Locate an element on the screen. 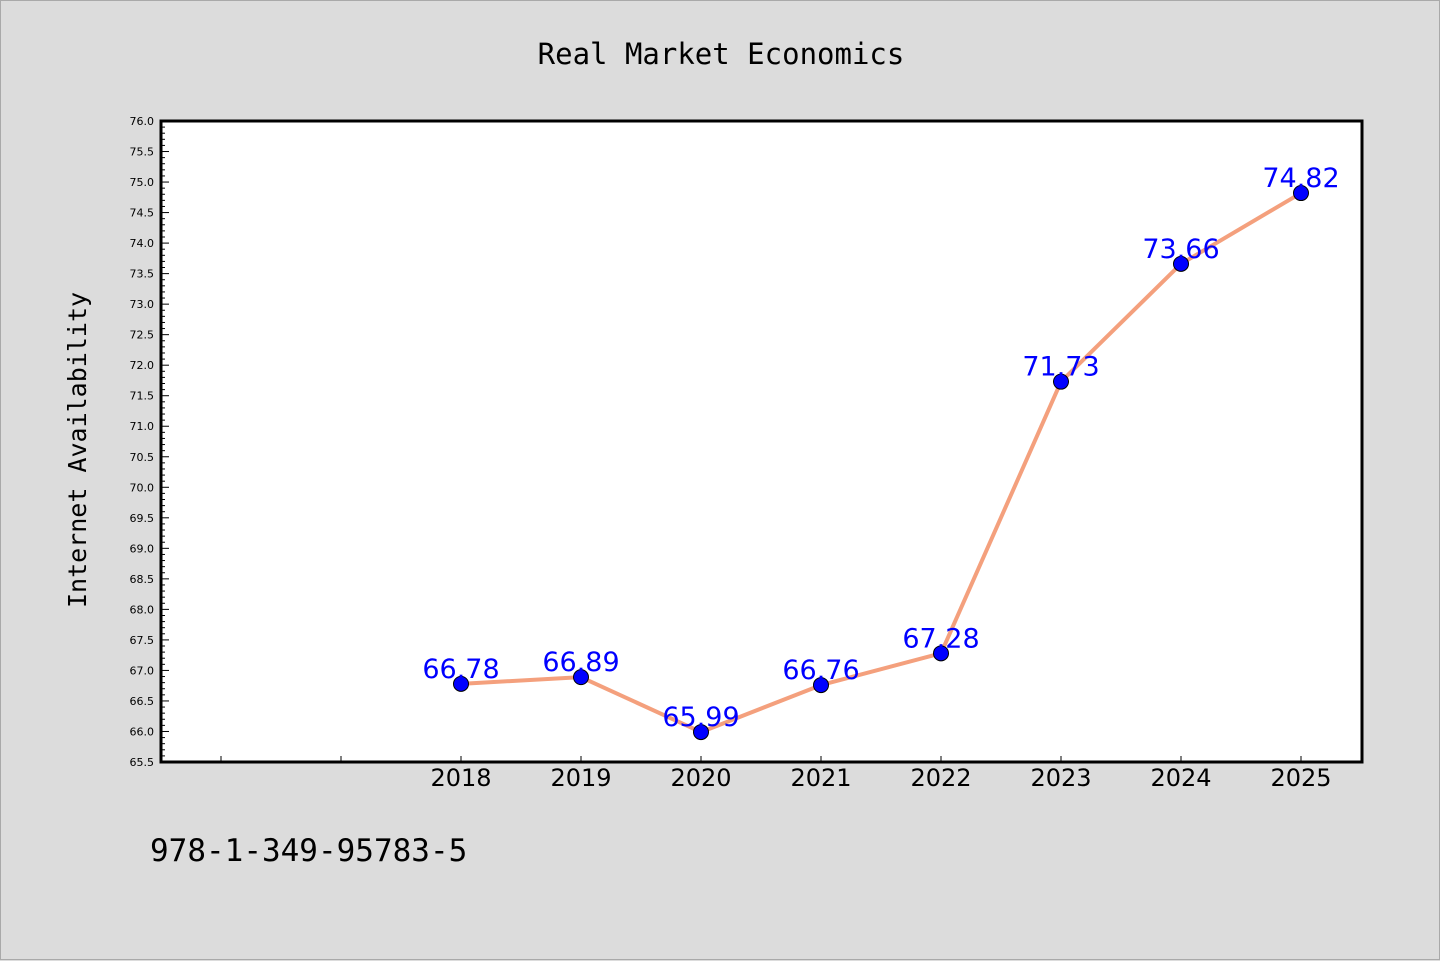 The image size is (1440, 961). y-tick-label: 75.5 is located at coordinates (142, 152).